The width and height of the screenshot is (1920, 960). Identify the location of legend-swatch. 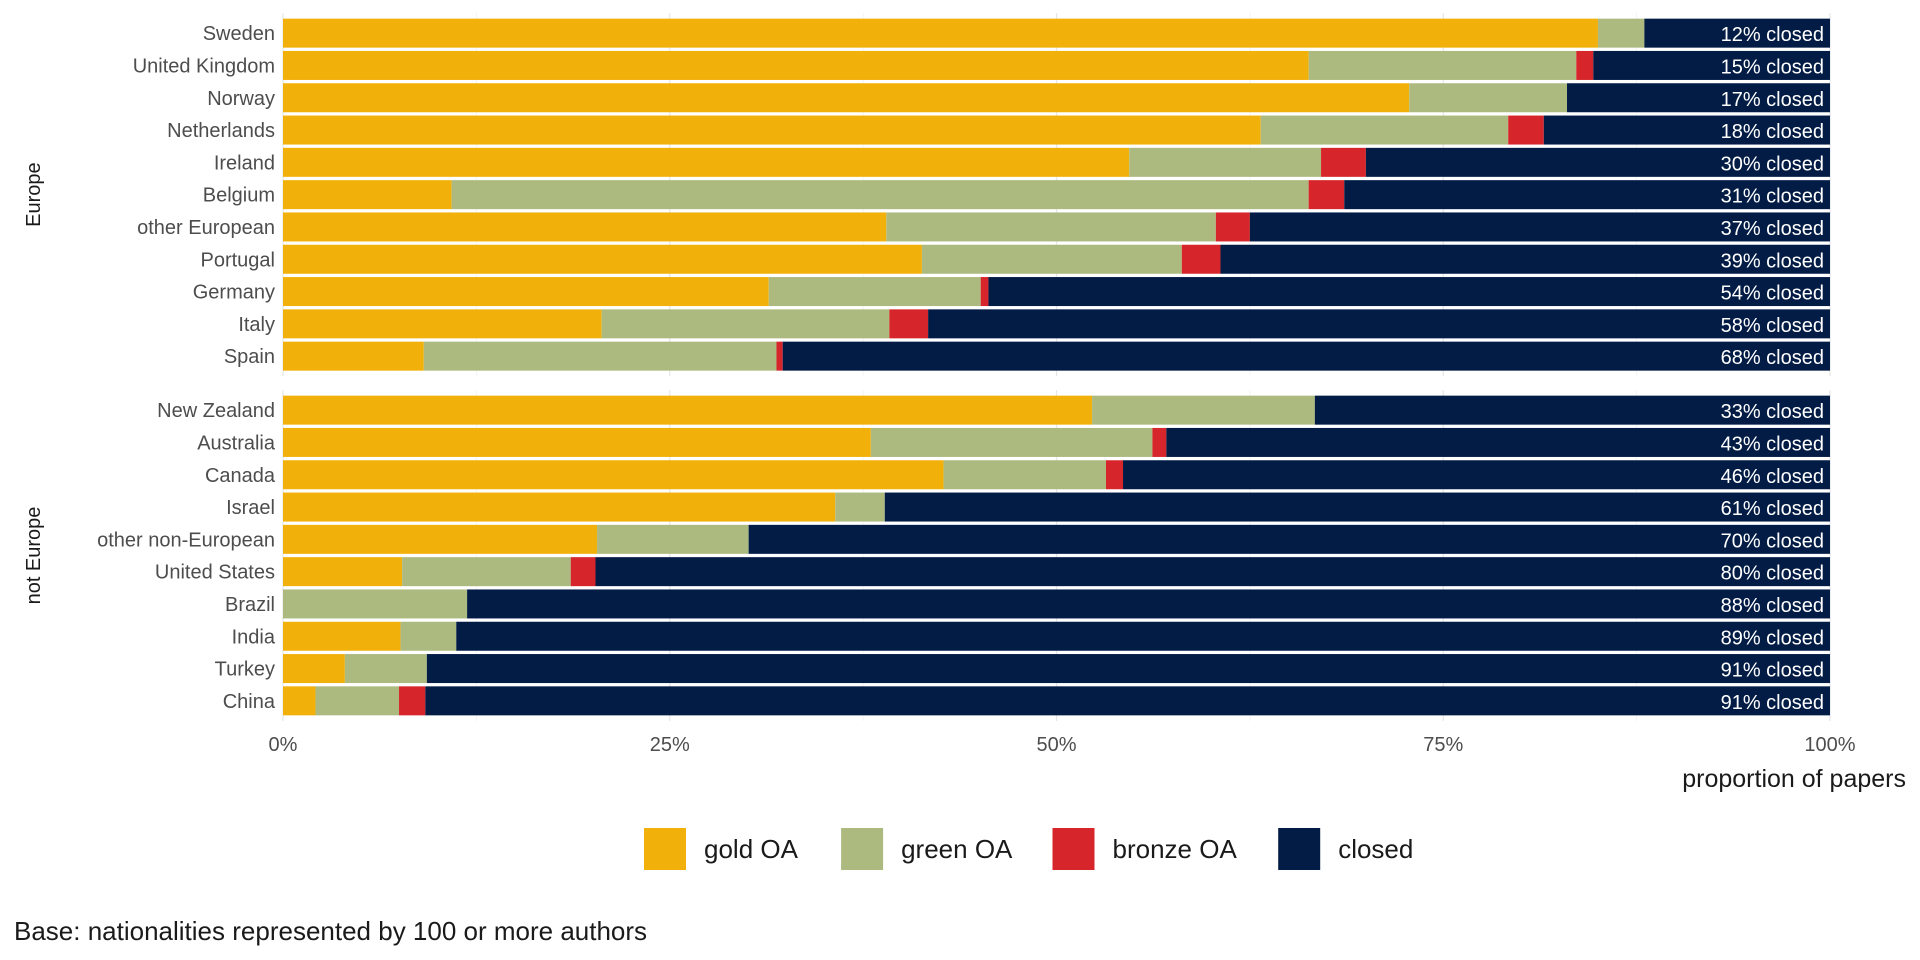
(1073, 849).